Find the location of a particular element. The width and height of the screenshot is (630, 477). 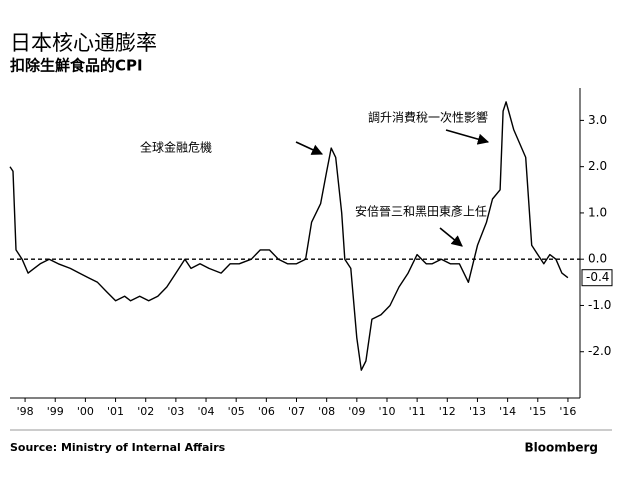

x-tick-label: '06 is located at coordinates (266, 411).